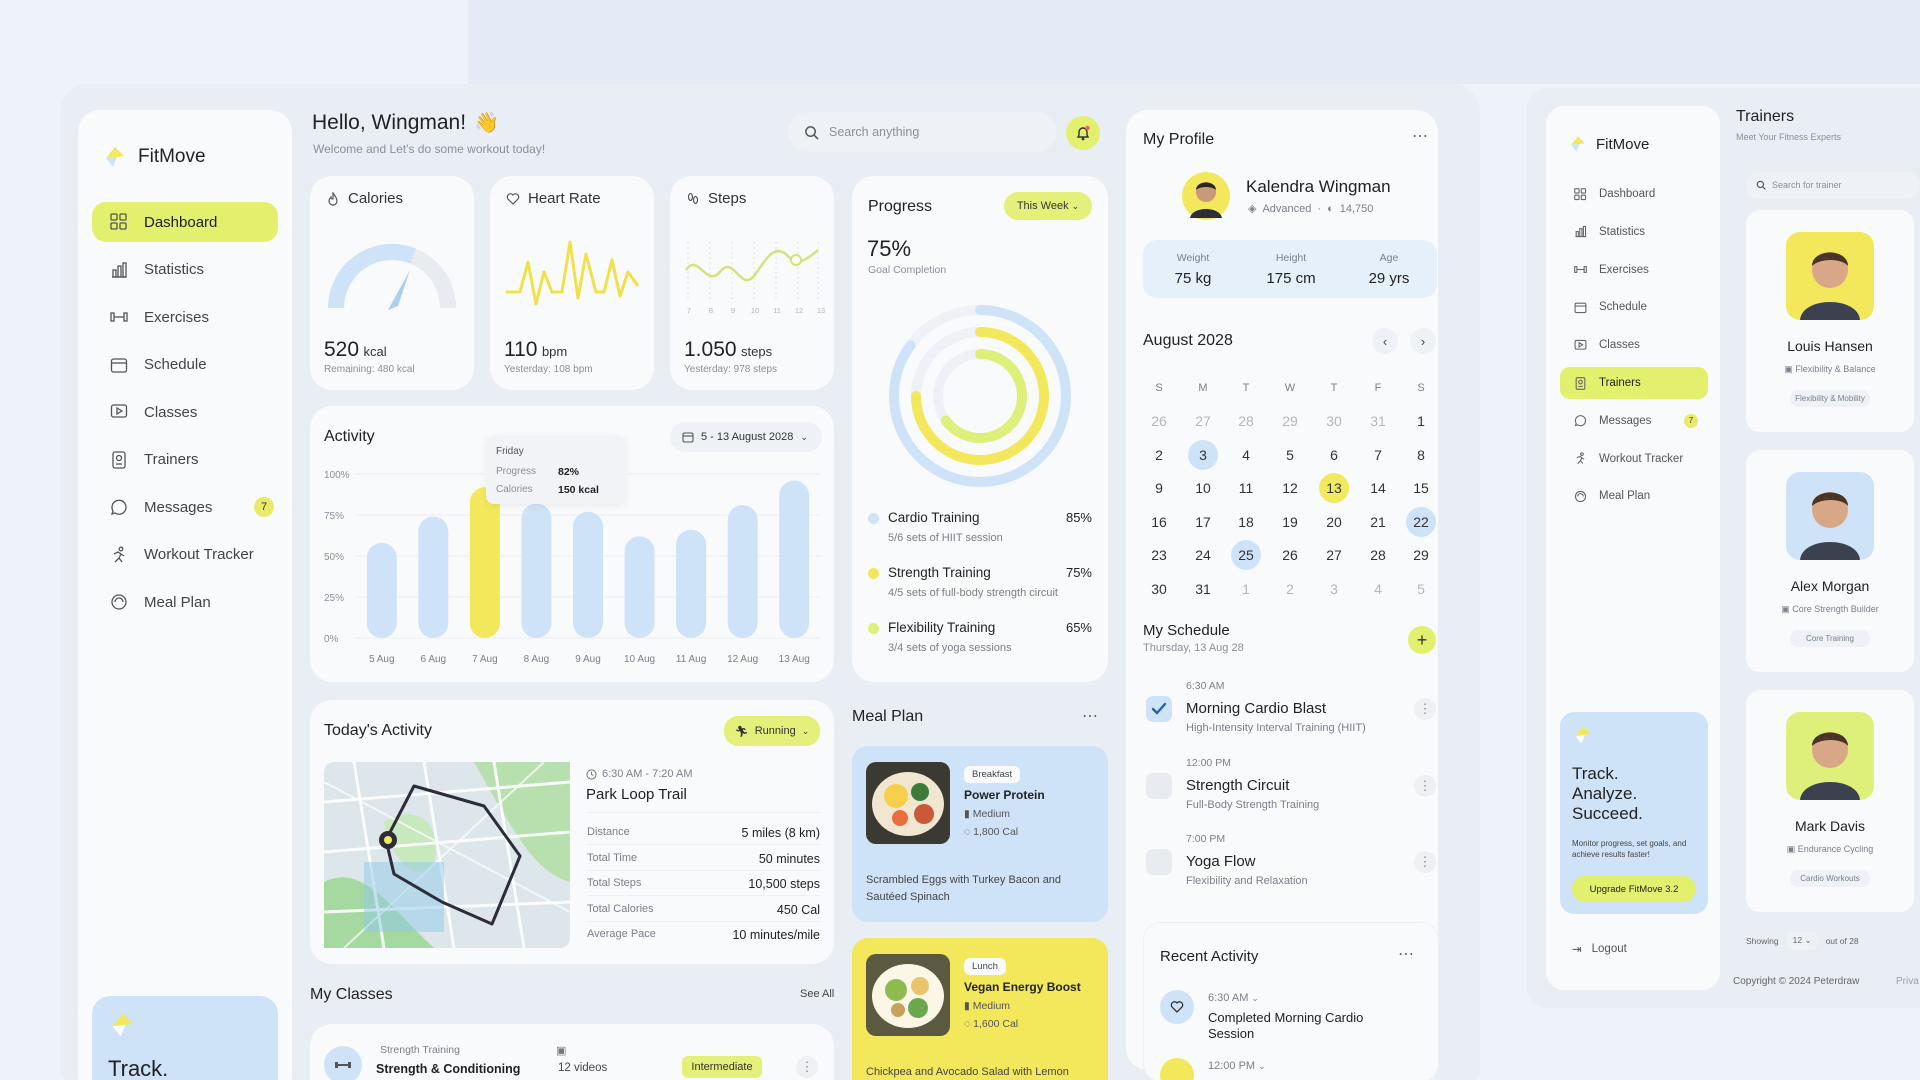 The image size is (1920, 1080). What do you see at coordinates (1634, 232) in the screenshot?
I see `mini-sidebar-item-statistics: Statistics` at bounding box center [1634, 232].